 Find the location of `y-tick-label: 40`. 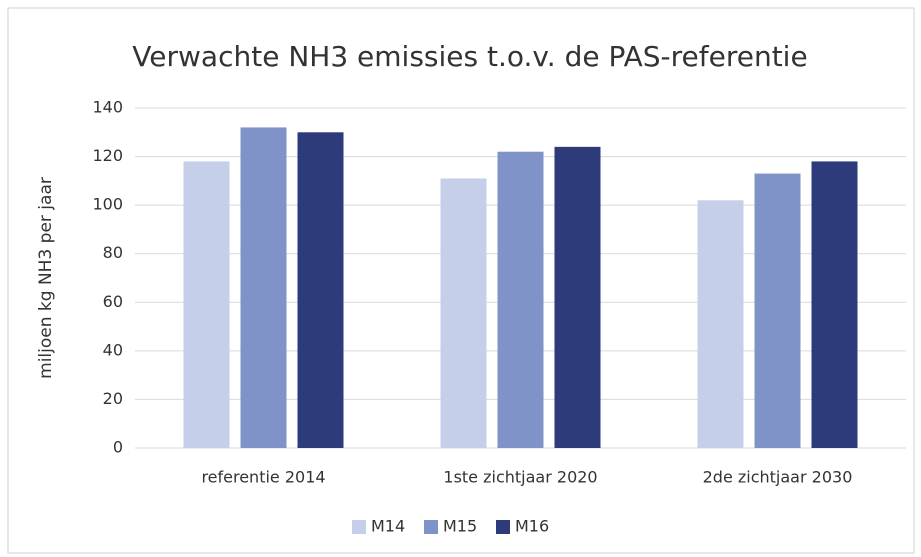

y-tick-label: 40 is located at coordinates (113, 349).